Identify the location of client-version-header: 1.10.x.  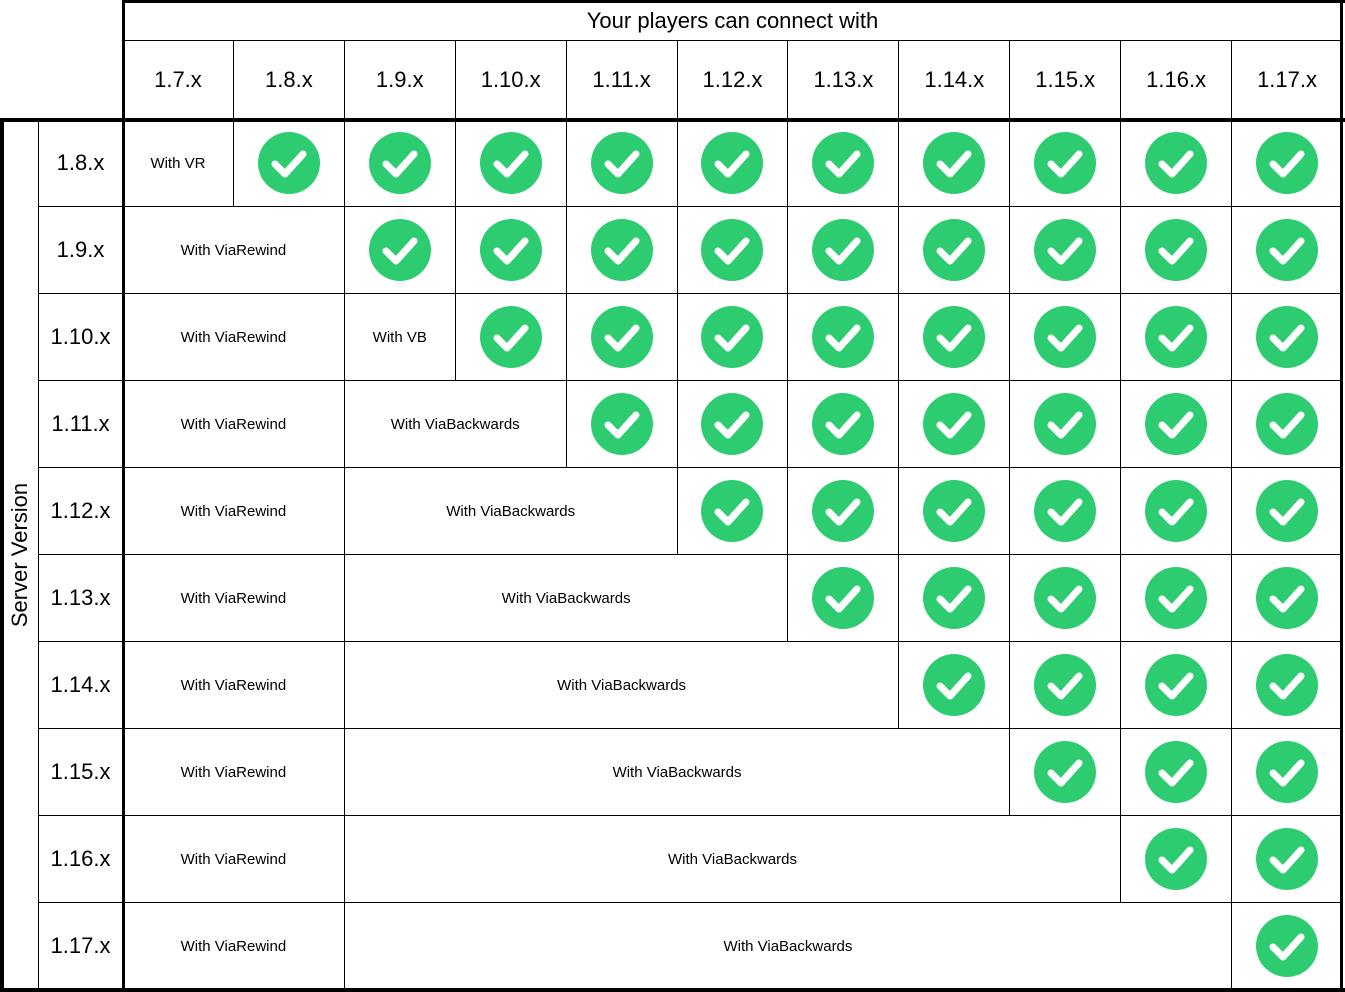
(511, 80).